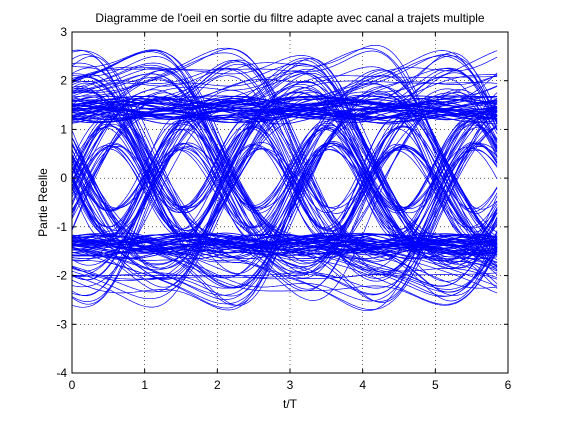 This screenshot has height=425, width=561. I want to click on y-tick-label: 1, so click(63, 129).